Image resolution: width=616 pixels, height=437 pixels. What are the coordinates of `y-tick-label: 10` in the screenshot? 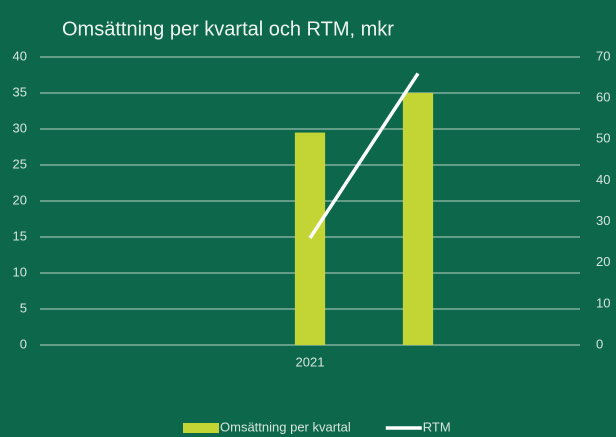 It's located at (20, 271).